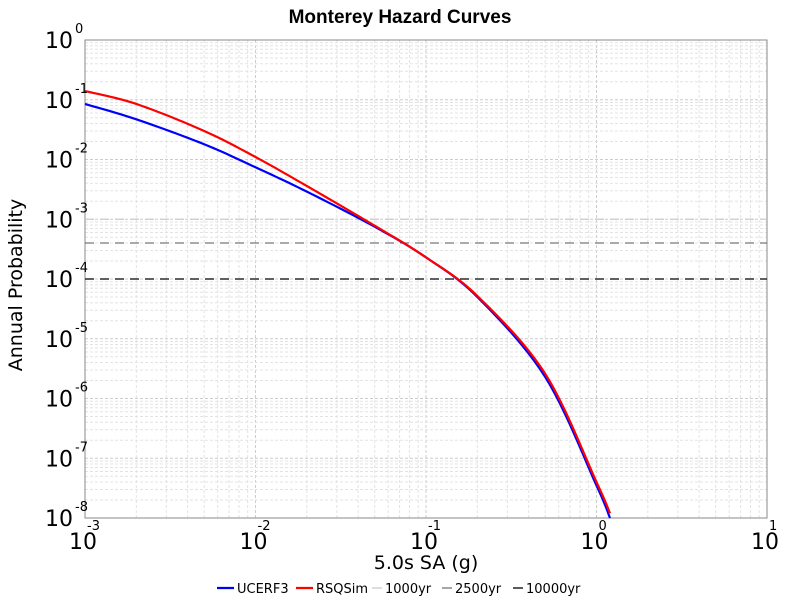 The height and width of the screenshot is (600, 800). What do you see at coordinates (603, 526) in the screenshot?
I see `x-tick-exponent: 0` at bounding box center [603, 526].